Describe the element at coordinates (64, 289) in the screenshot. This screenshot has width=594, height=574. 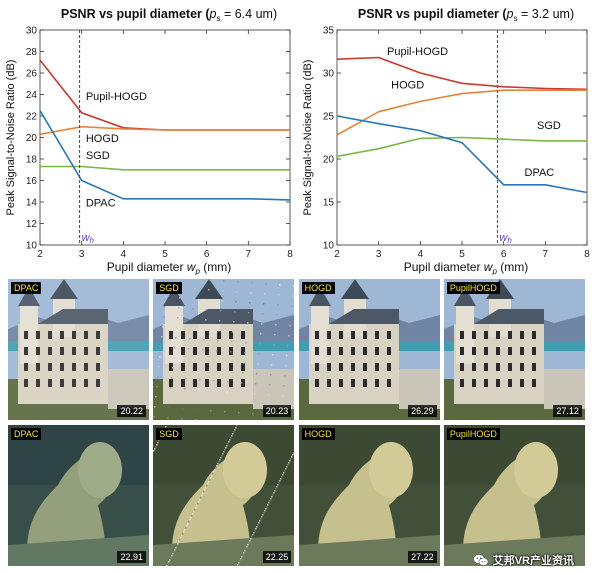
I see `roof-mid` at that location.